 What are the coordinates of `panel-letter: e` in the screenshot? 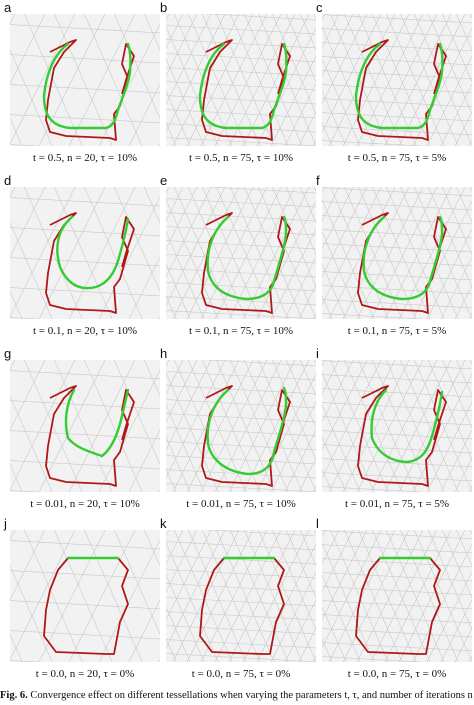 It's located at (164, 180).